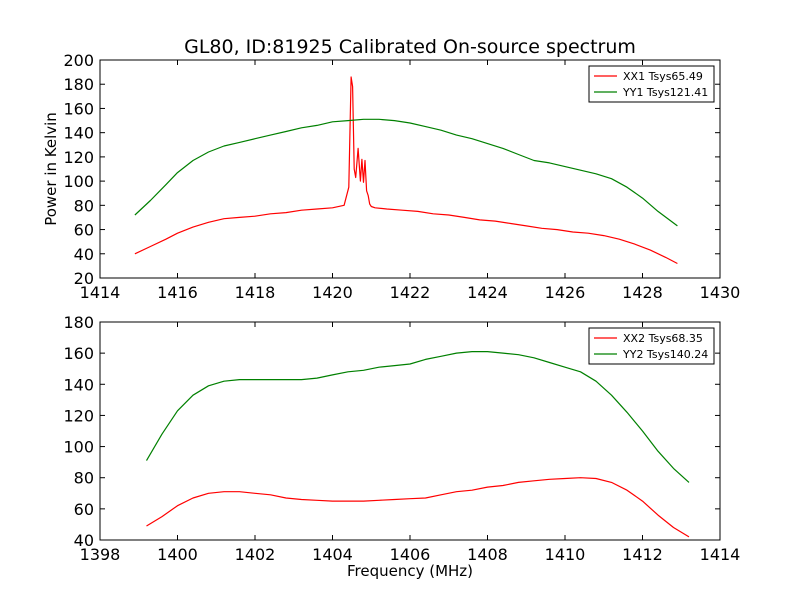  I want to click on bottom-y-tick-label: 80, so click(84, 478).